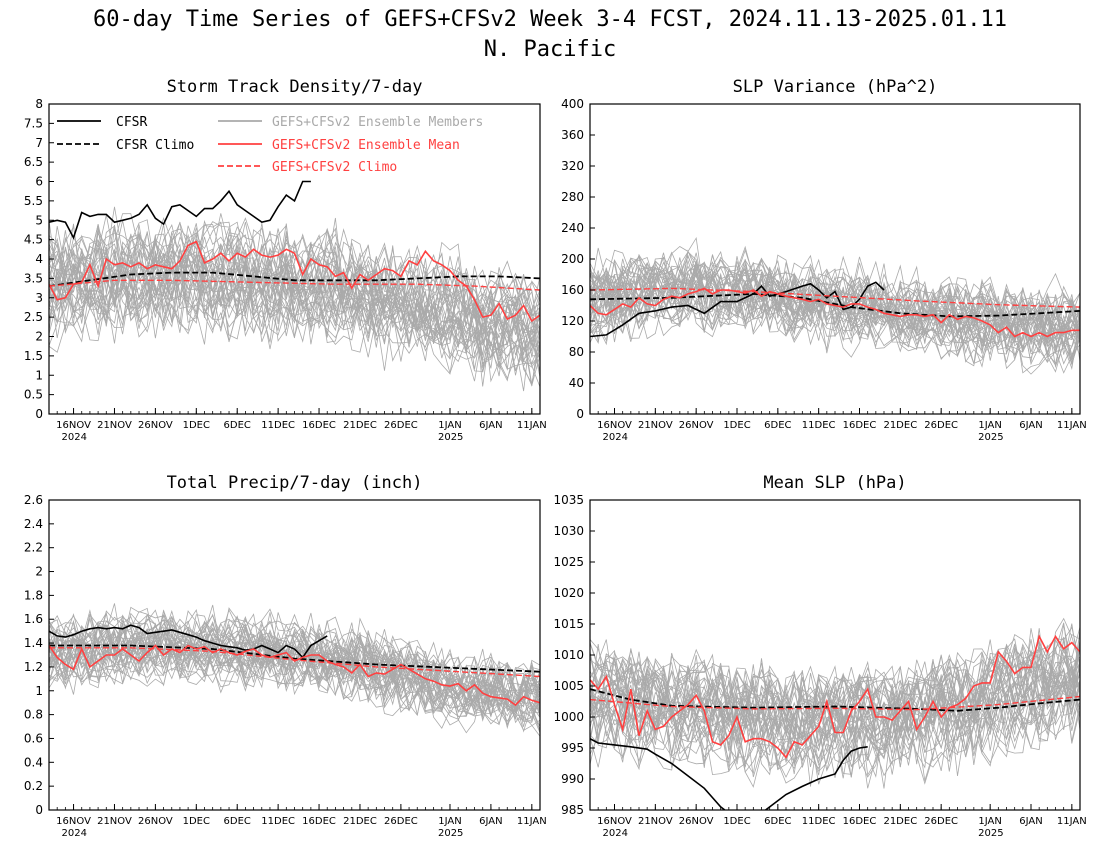 This screenshot has width=1100, height=850. What do you see at coordinates (568, 717) in the screenshot?
I see `y-tick-label: 1000` at bounding box center [568, 717].